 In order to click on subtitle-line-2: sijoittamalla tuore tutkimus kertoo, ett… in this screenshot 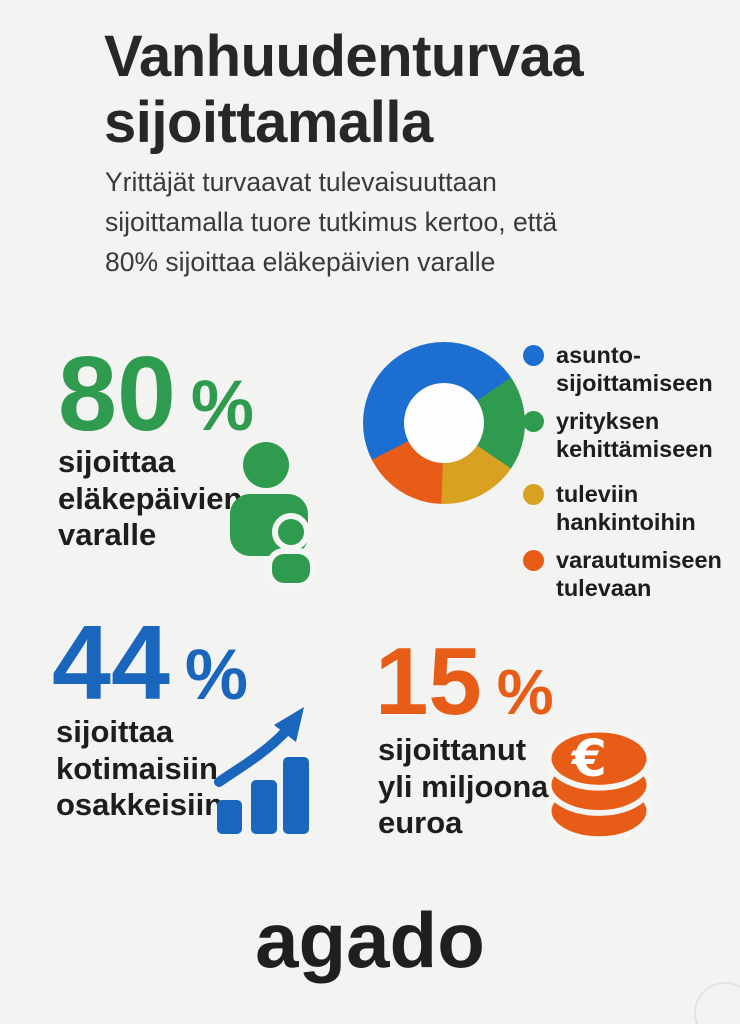, I will do `click(331, 222)`.